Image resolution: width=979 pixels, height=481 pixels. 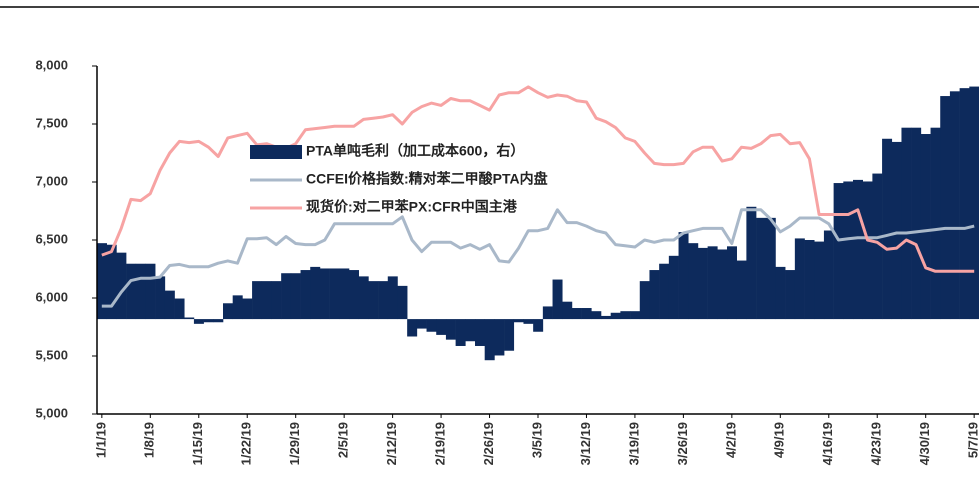 What do you see at coordinates (51, 122) in the screenshot?
I see `y-tick-label: 7,500` at bounding box center [51, 122].